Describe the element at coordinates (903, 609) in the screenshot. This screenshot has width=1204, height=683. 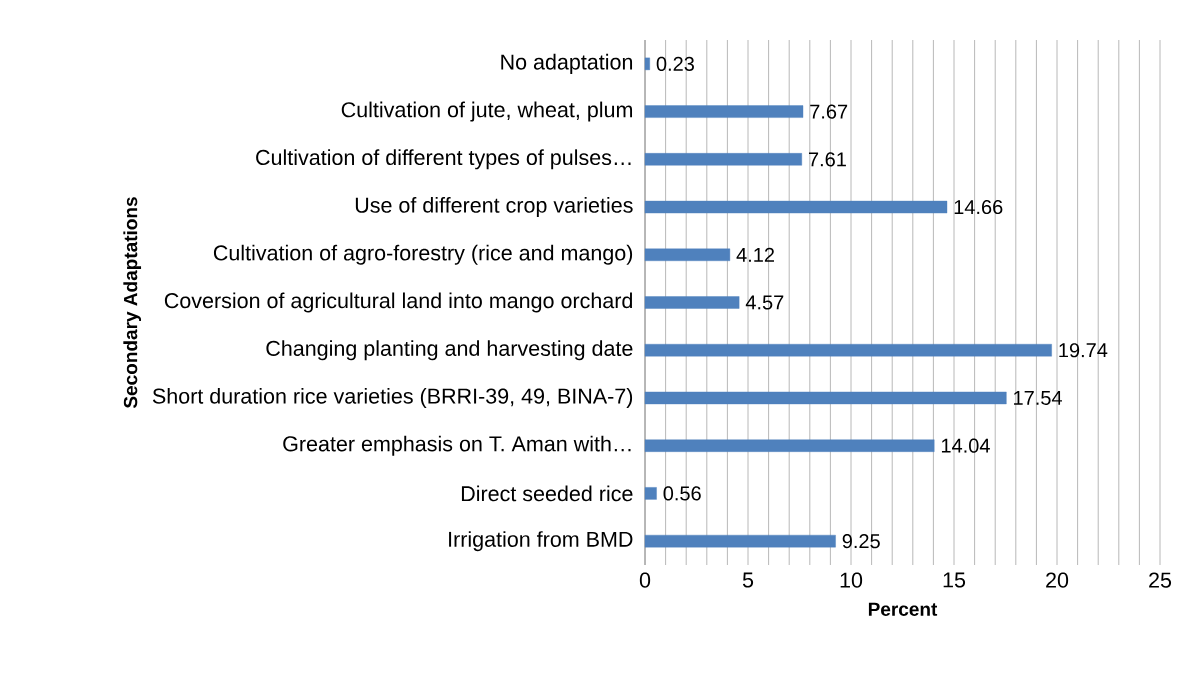
I see `x-axis-title: Percent` at that location.